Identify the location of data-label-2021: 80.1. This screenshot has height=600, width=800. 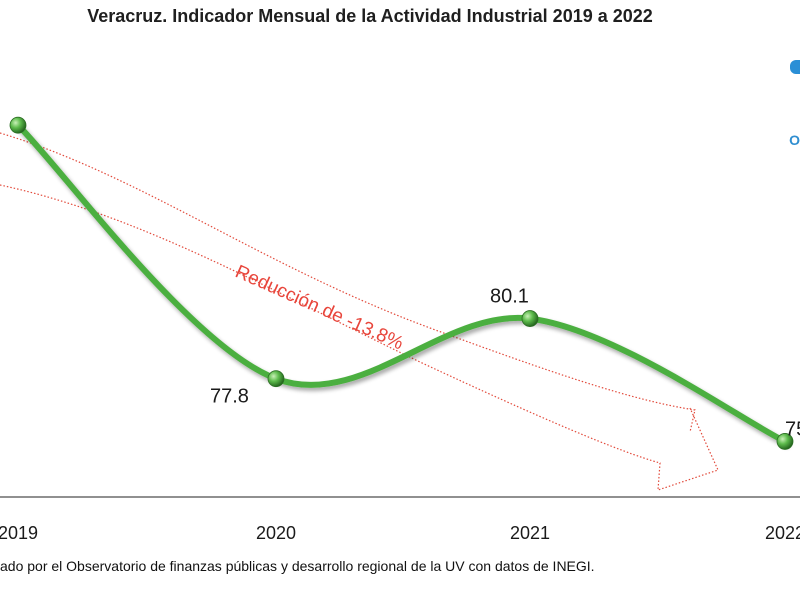
(509, 297).